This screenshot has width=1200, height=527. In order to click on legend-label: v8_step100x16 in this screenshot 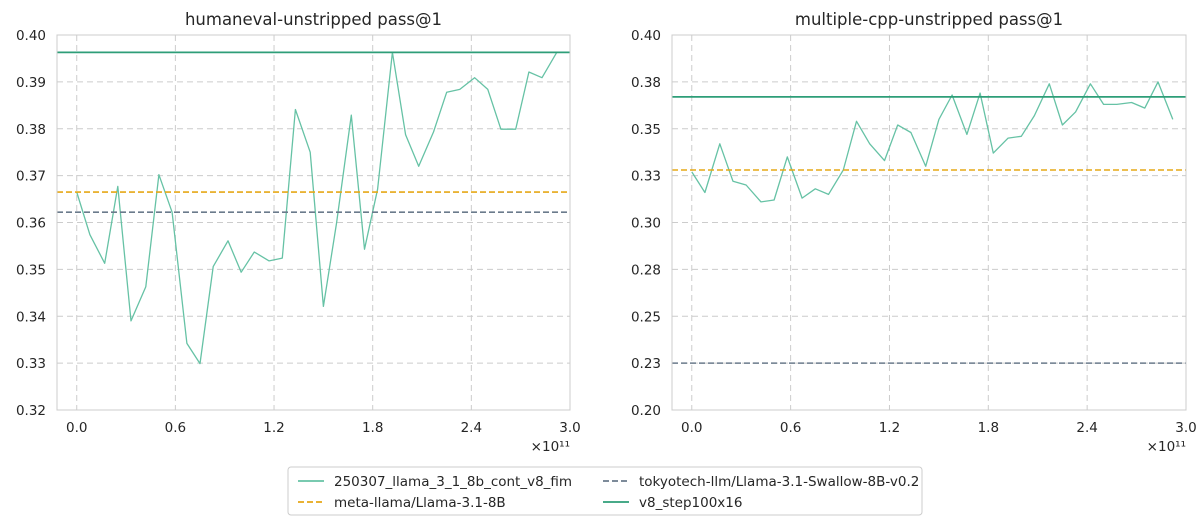, I will do `click(690, 503)`.